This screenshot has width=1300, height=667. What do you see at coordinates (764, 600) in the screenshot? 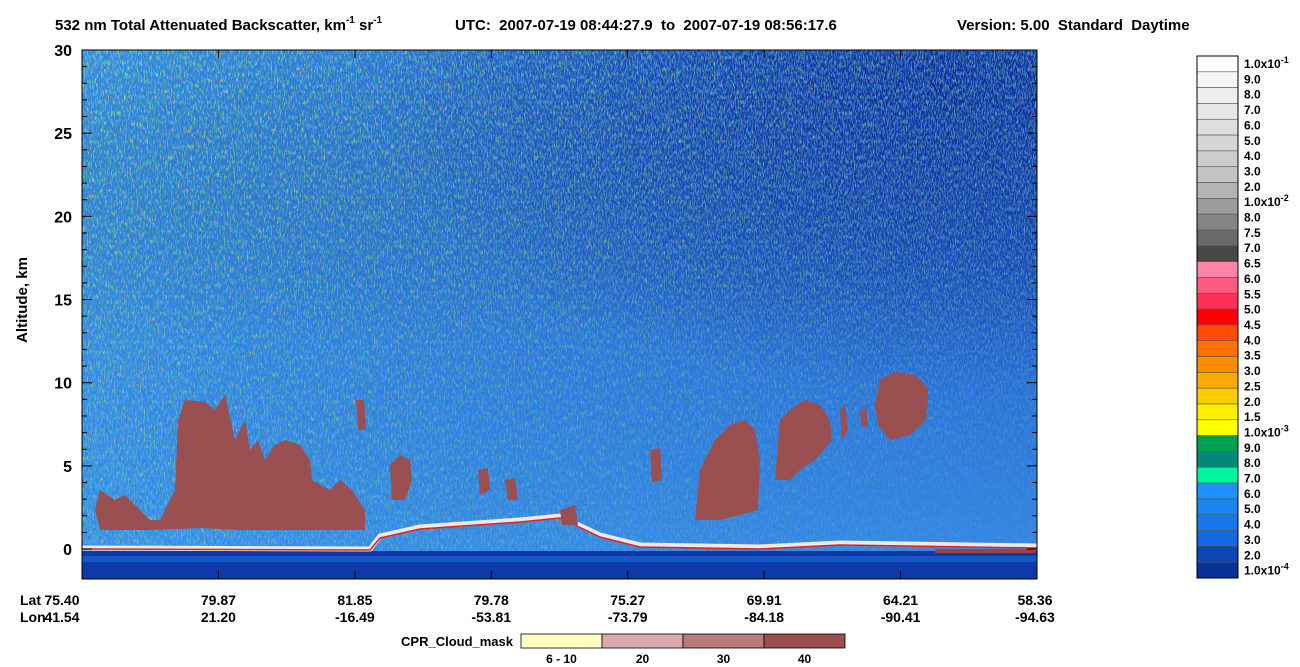
I see `lat-label: 69.91` at bounding box center [764, 600].